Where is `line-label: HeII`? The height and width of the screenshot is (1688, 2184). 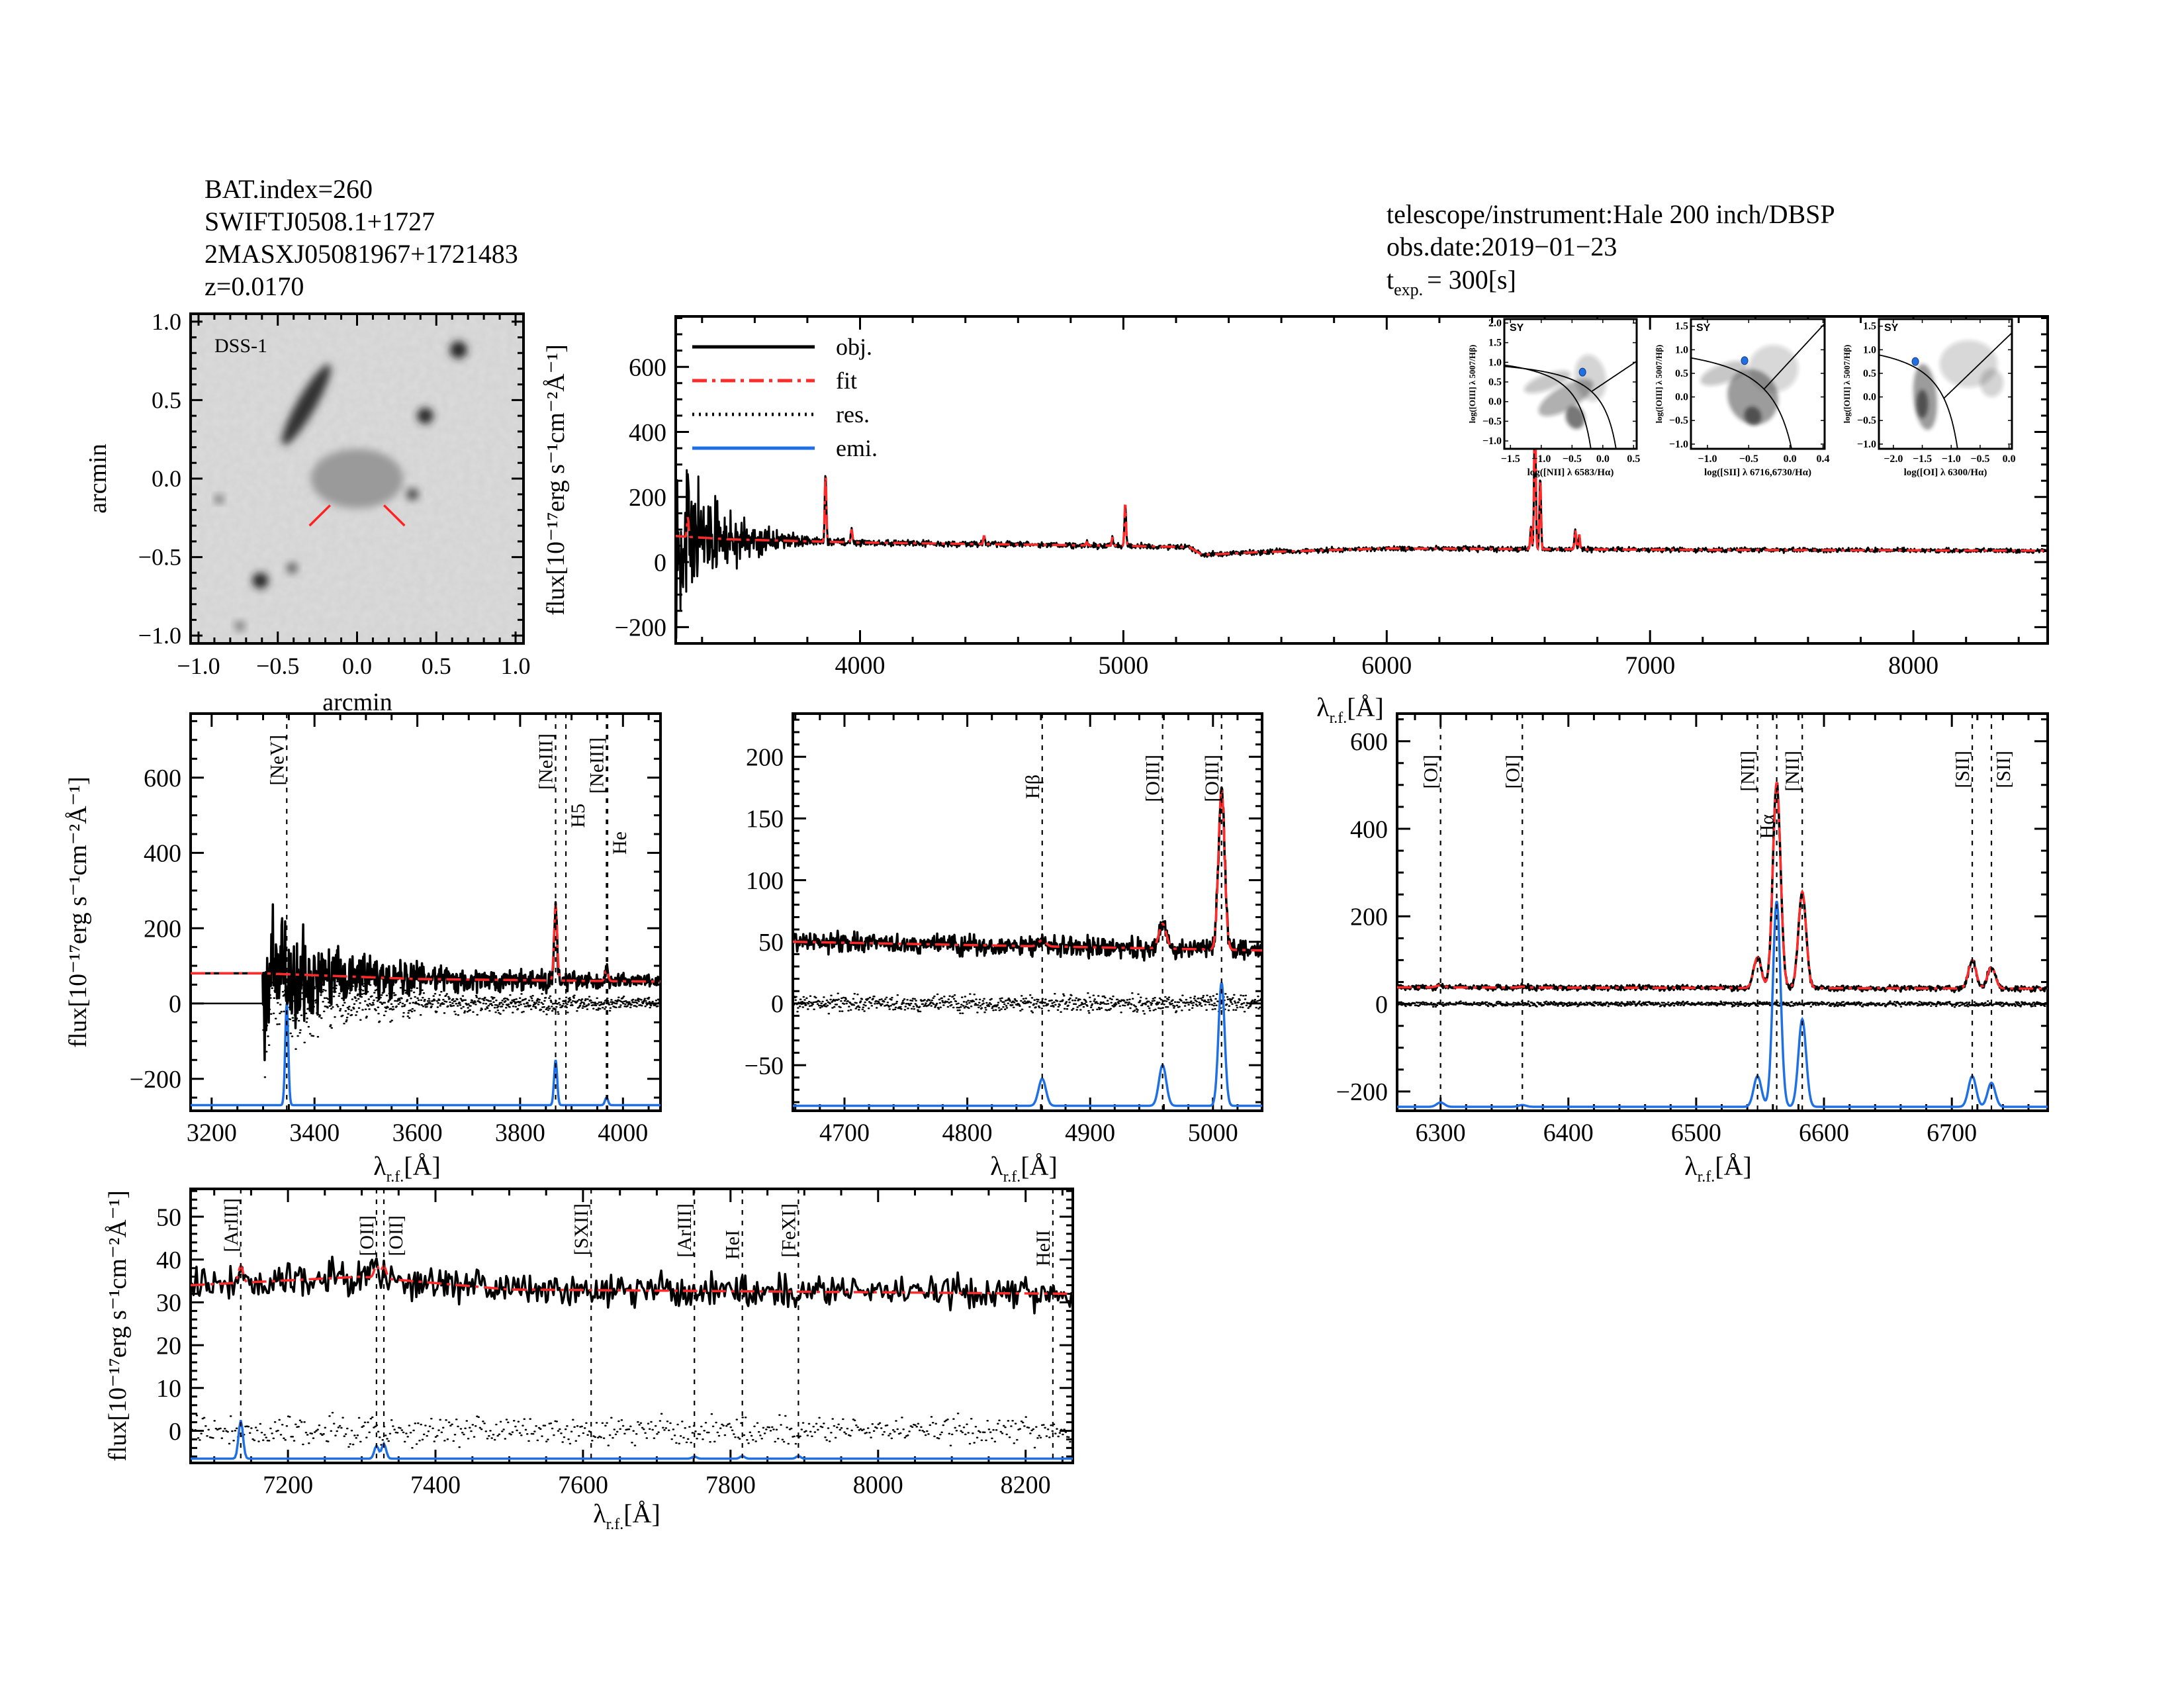 line-label: HeII is located at coordinates (1043, 1248).